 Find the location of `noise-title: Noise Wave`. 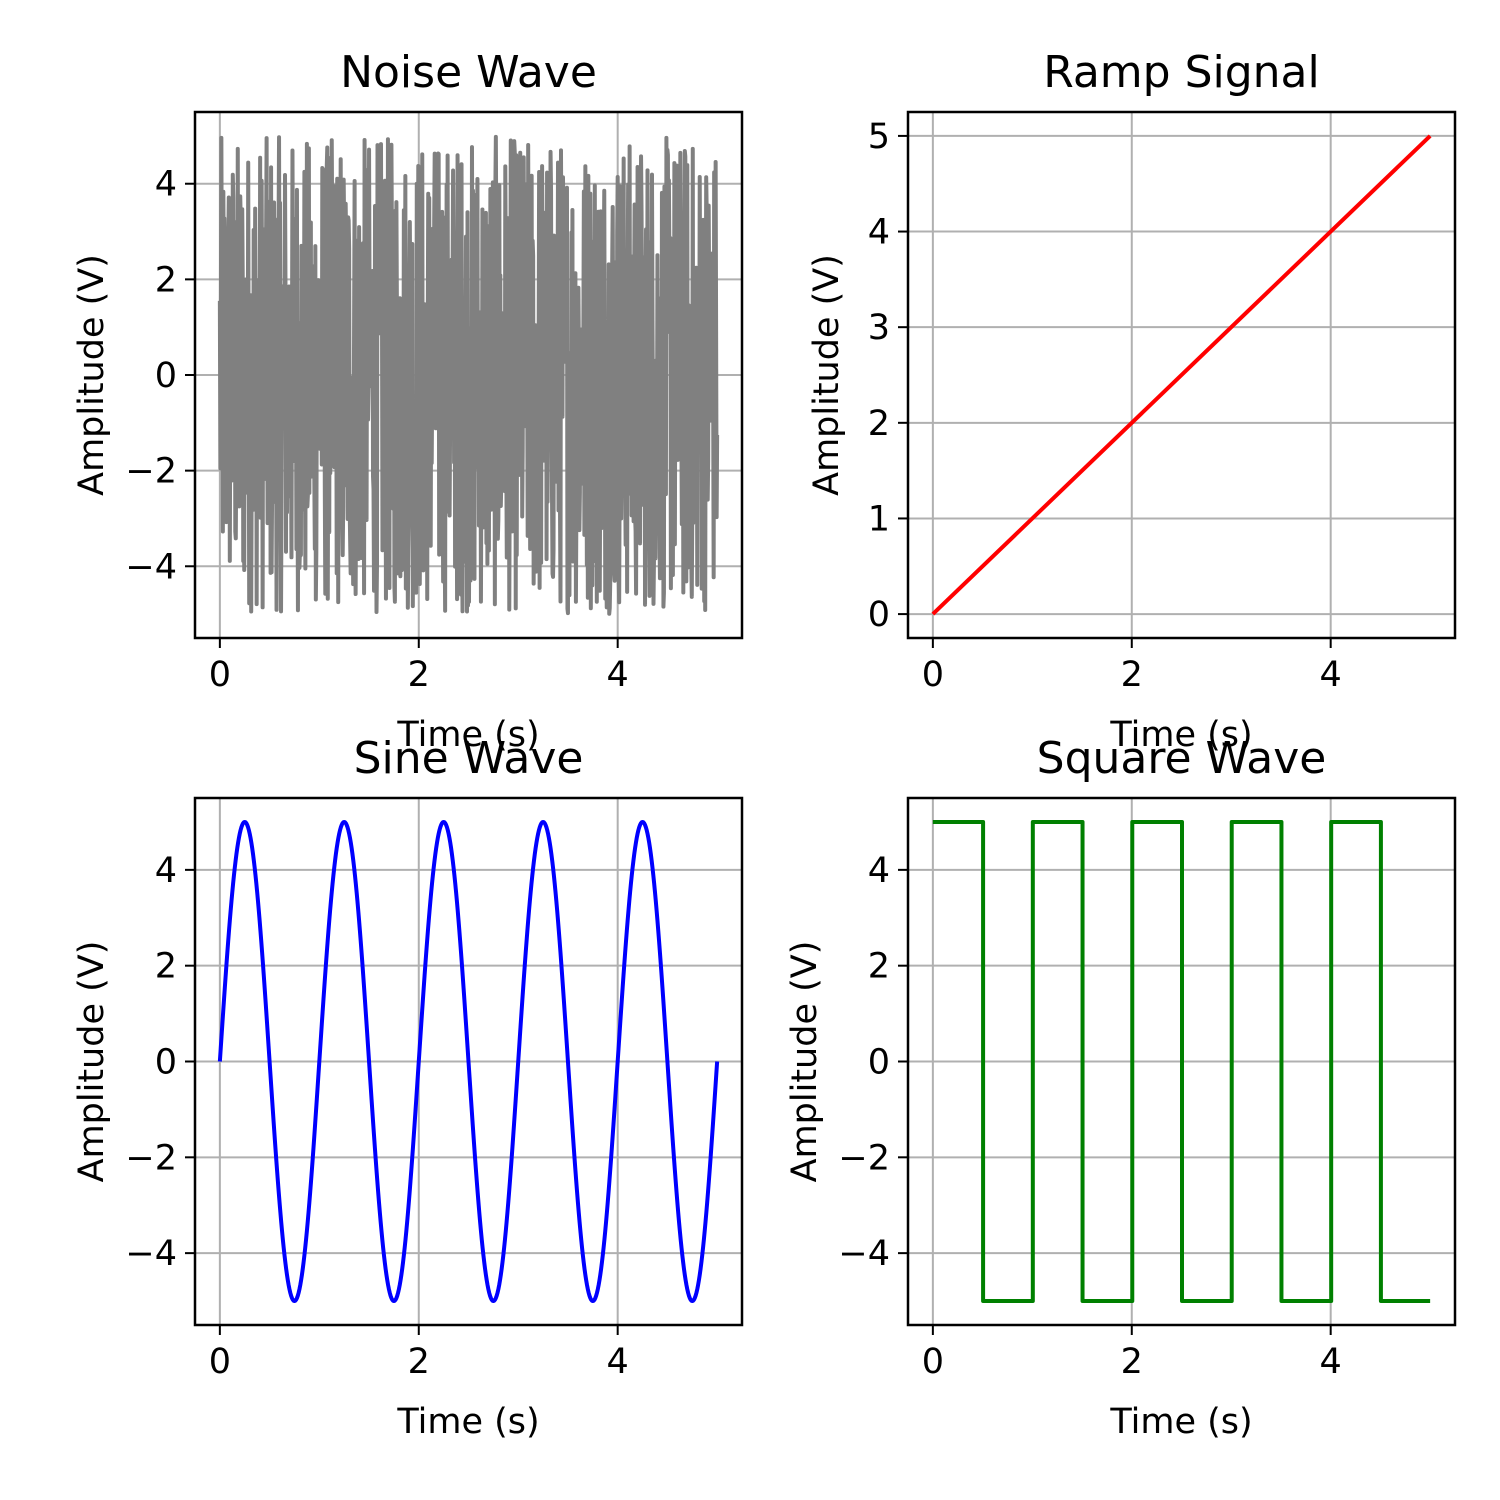

noise-title: Noise Wave is located at coordinates (468, 72).